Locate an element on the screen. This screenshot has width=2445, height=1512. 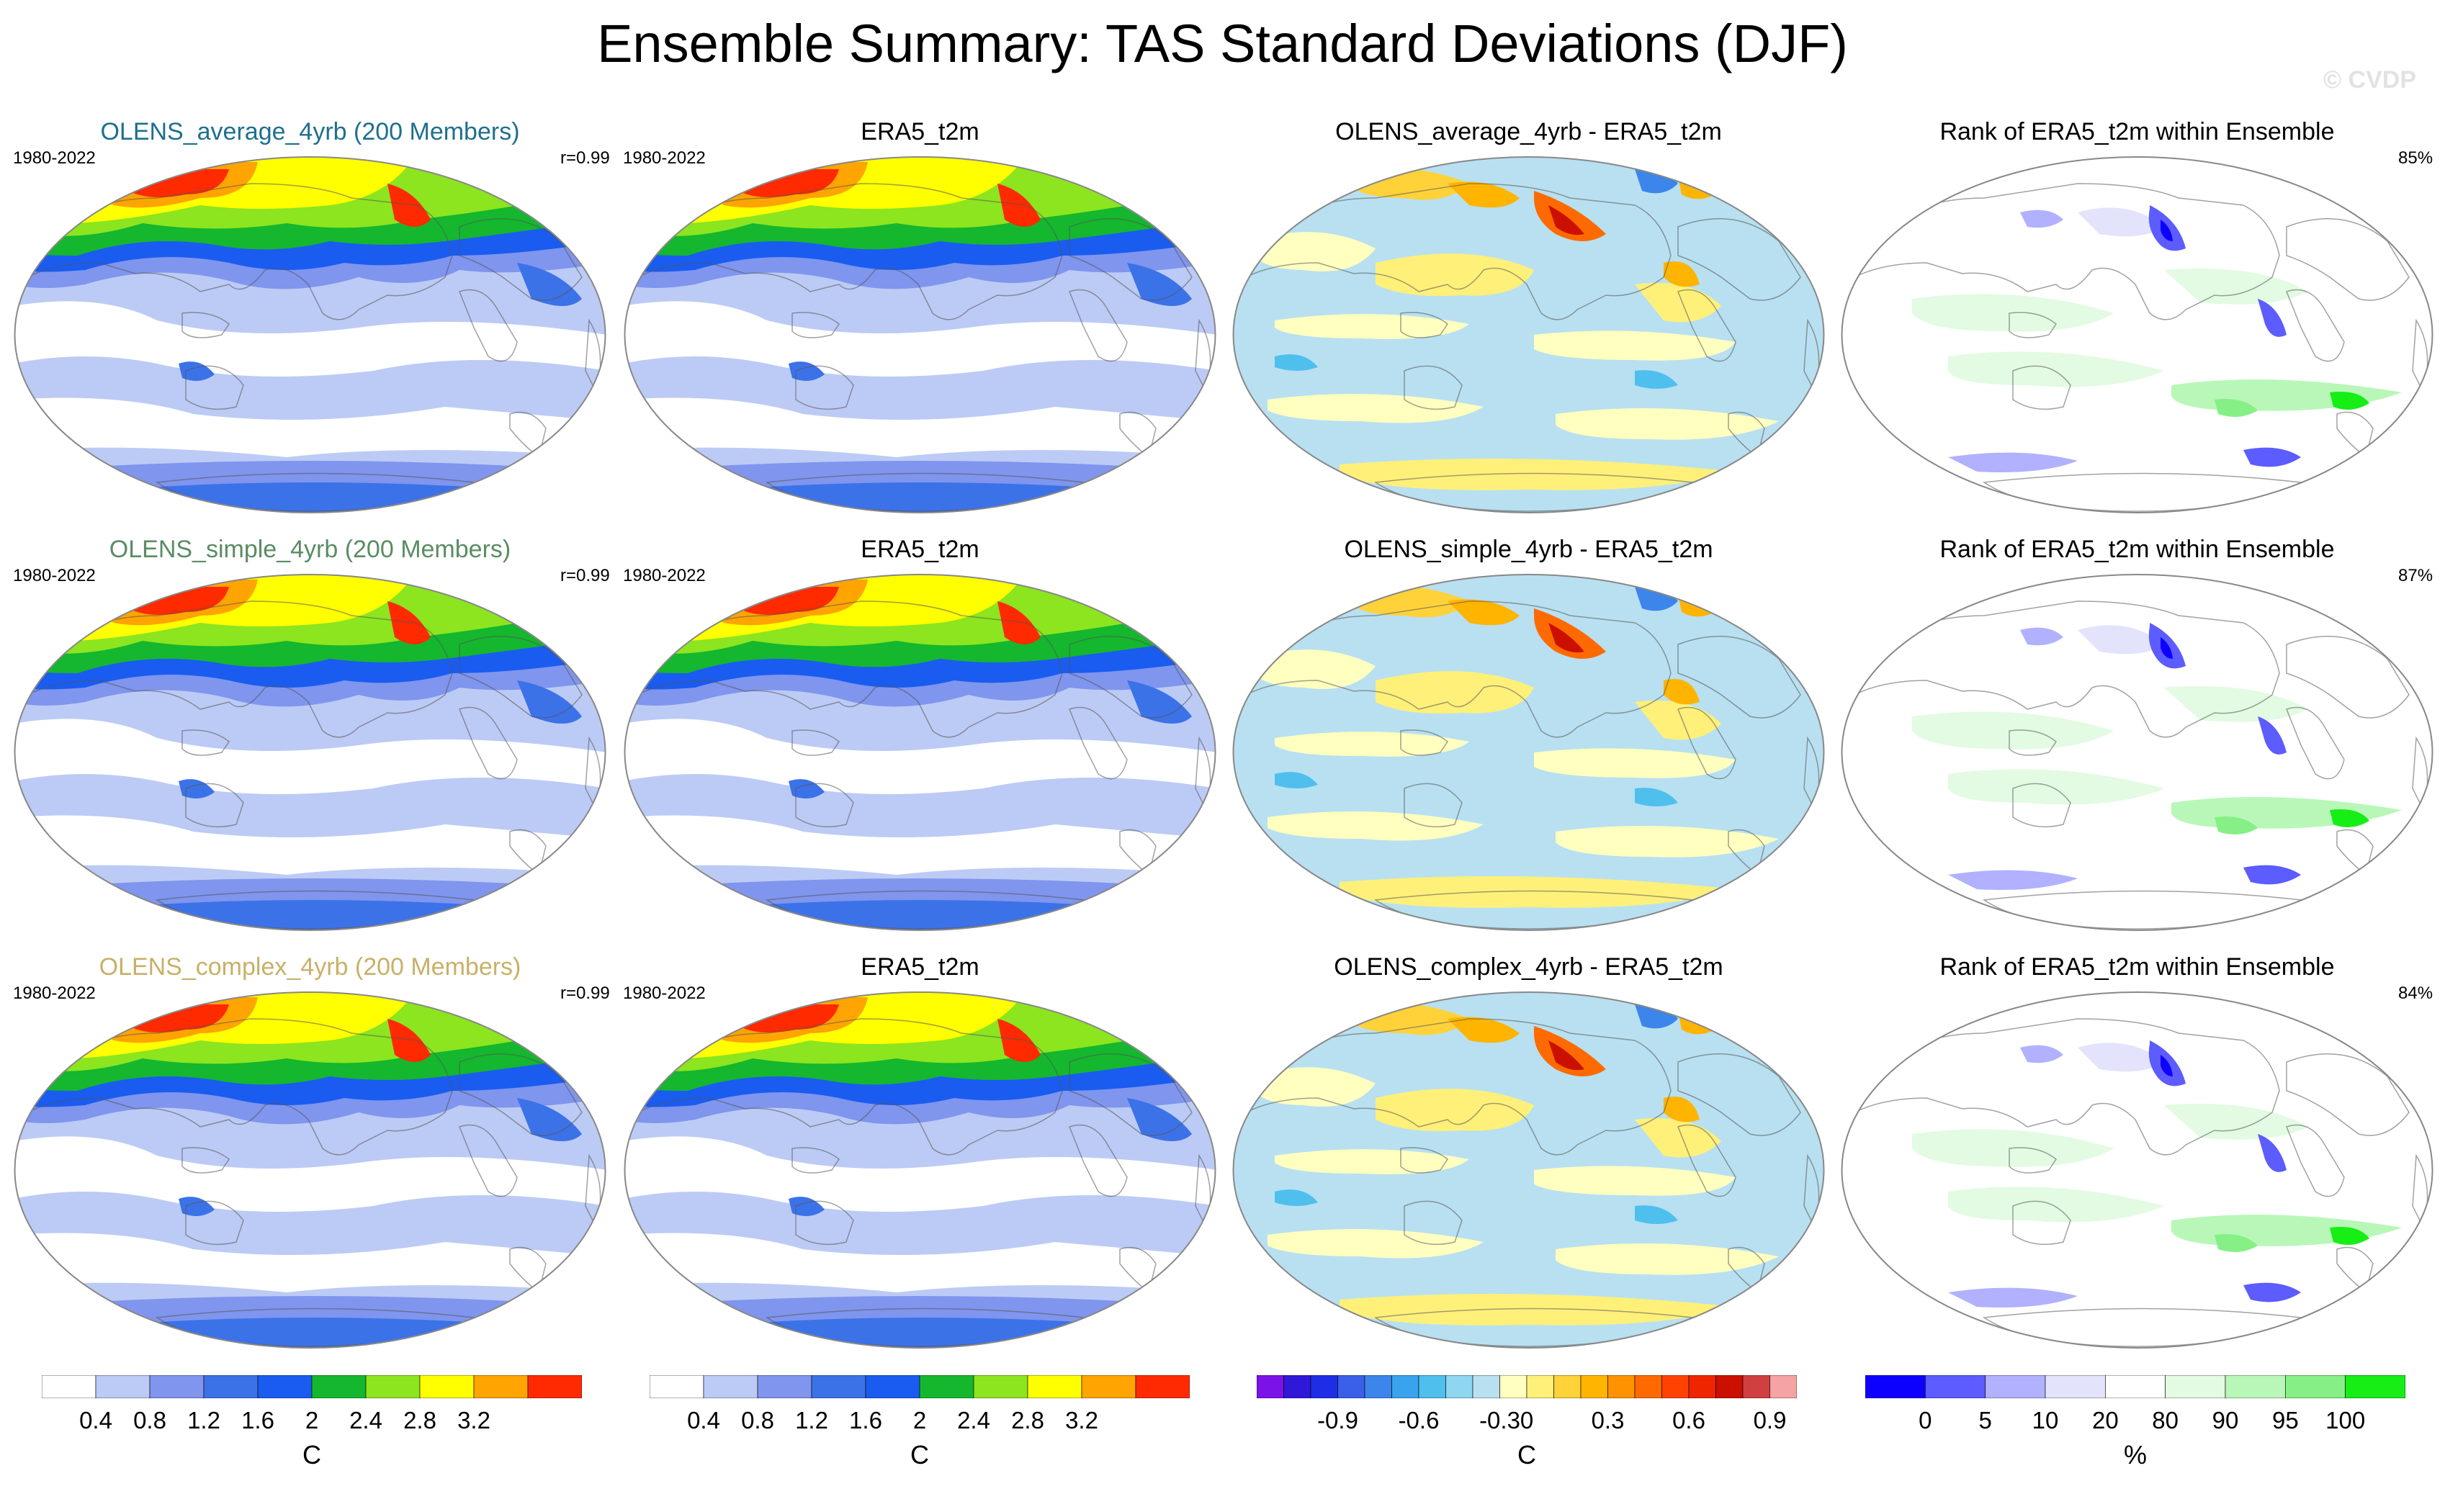
sd-colorbar-obs-swatches is located at coordinates (919, 1386).